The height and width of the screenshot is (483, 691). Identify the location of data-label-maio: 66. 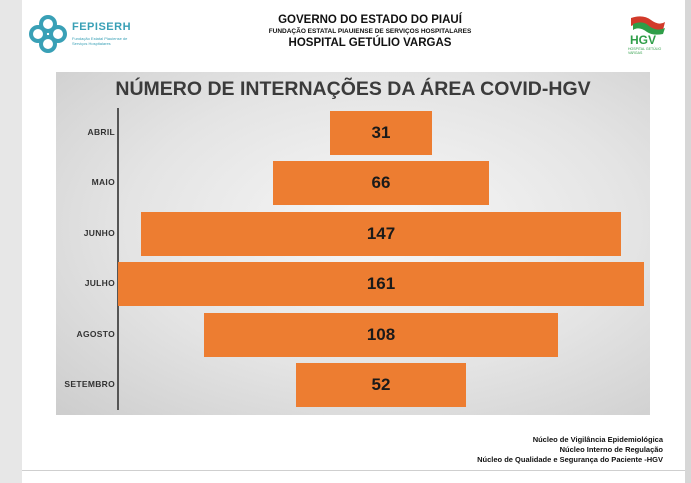
(381, 183).